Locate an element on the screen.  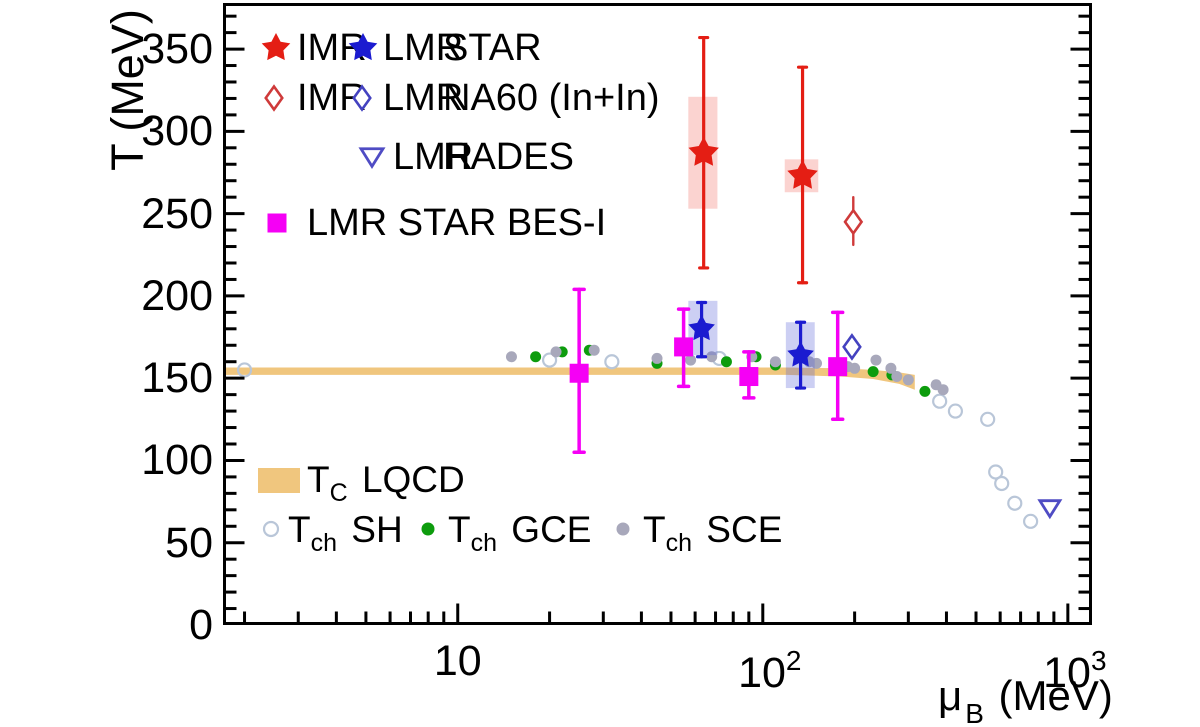
series-lmr-na60 is located at coordinates (852, 347).